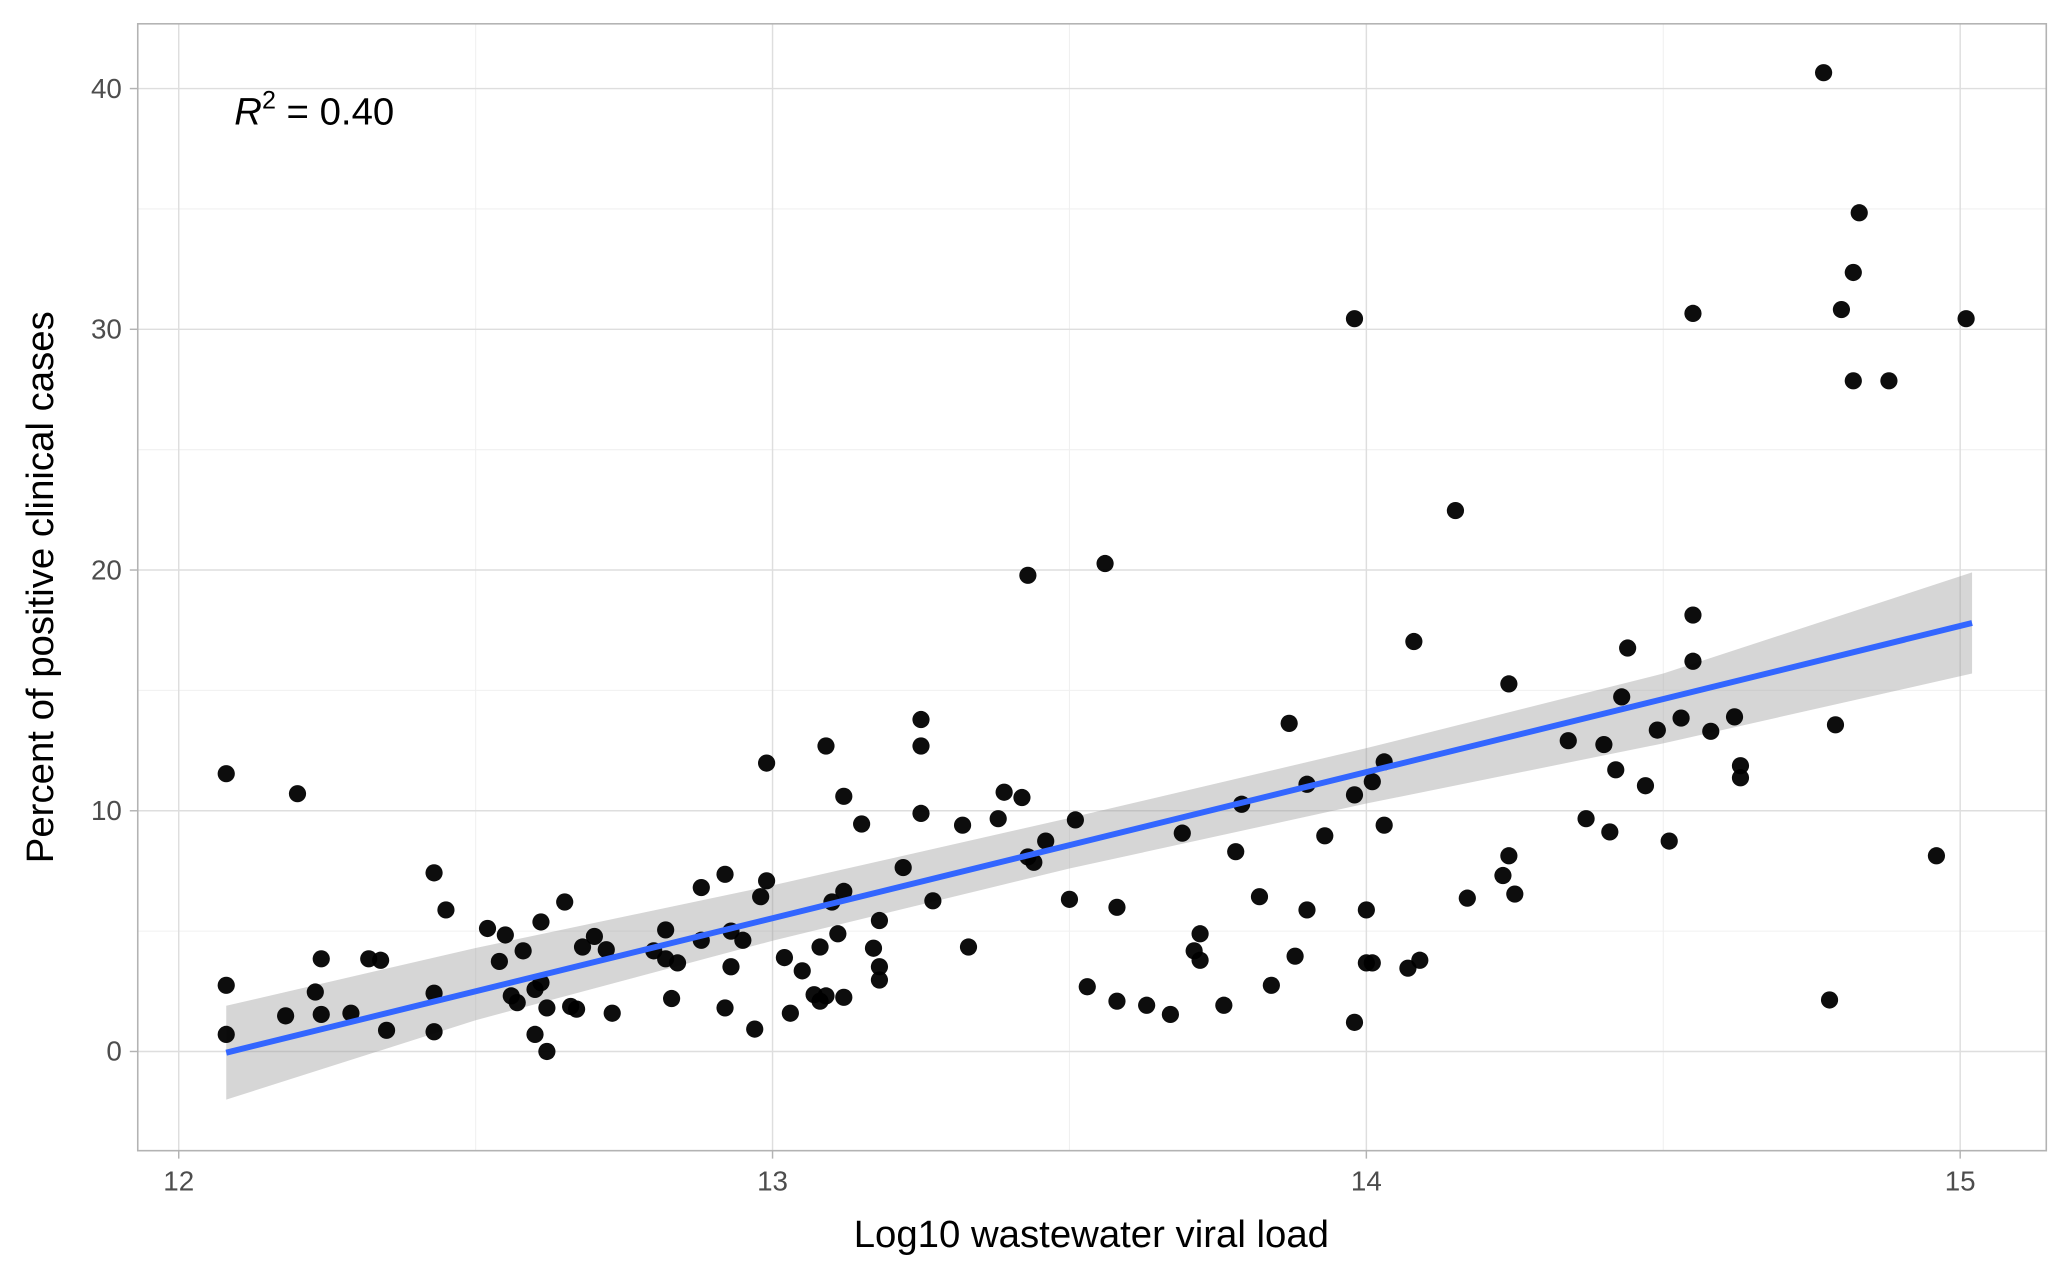  I want to click on annotation-text: = 0.40, so click(341, 111).